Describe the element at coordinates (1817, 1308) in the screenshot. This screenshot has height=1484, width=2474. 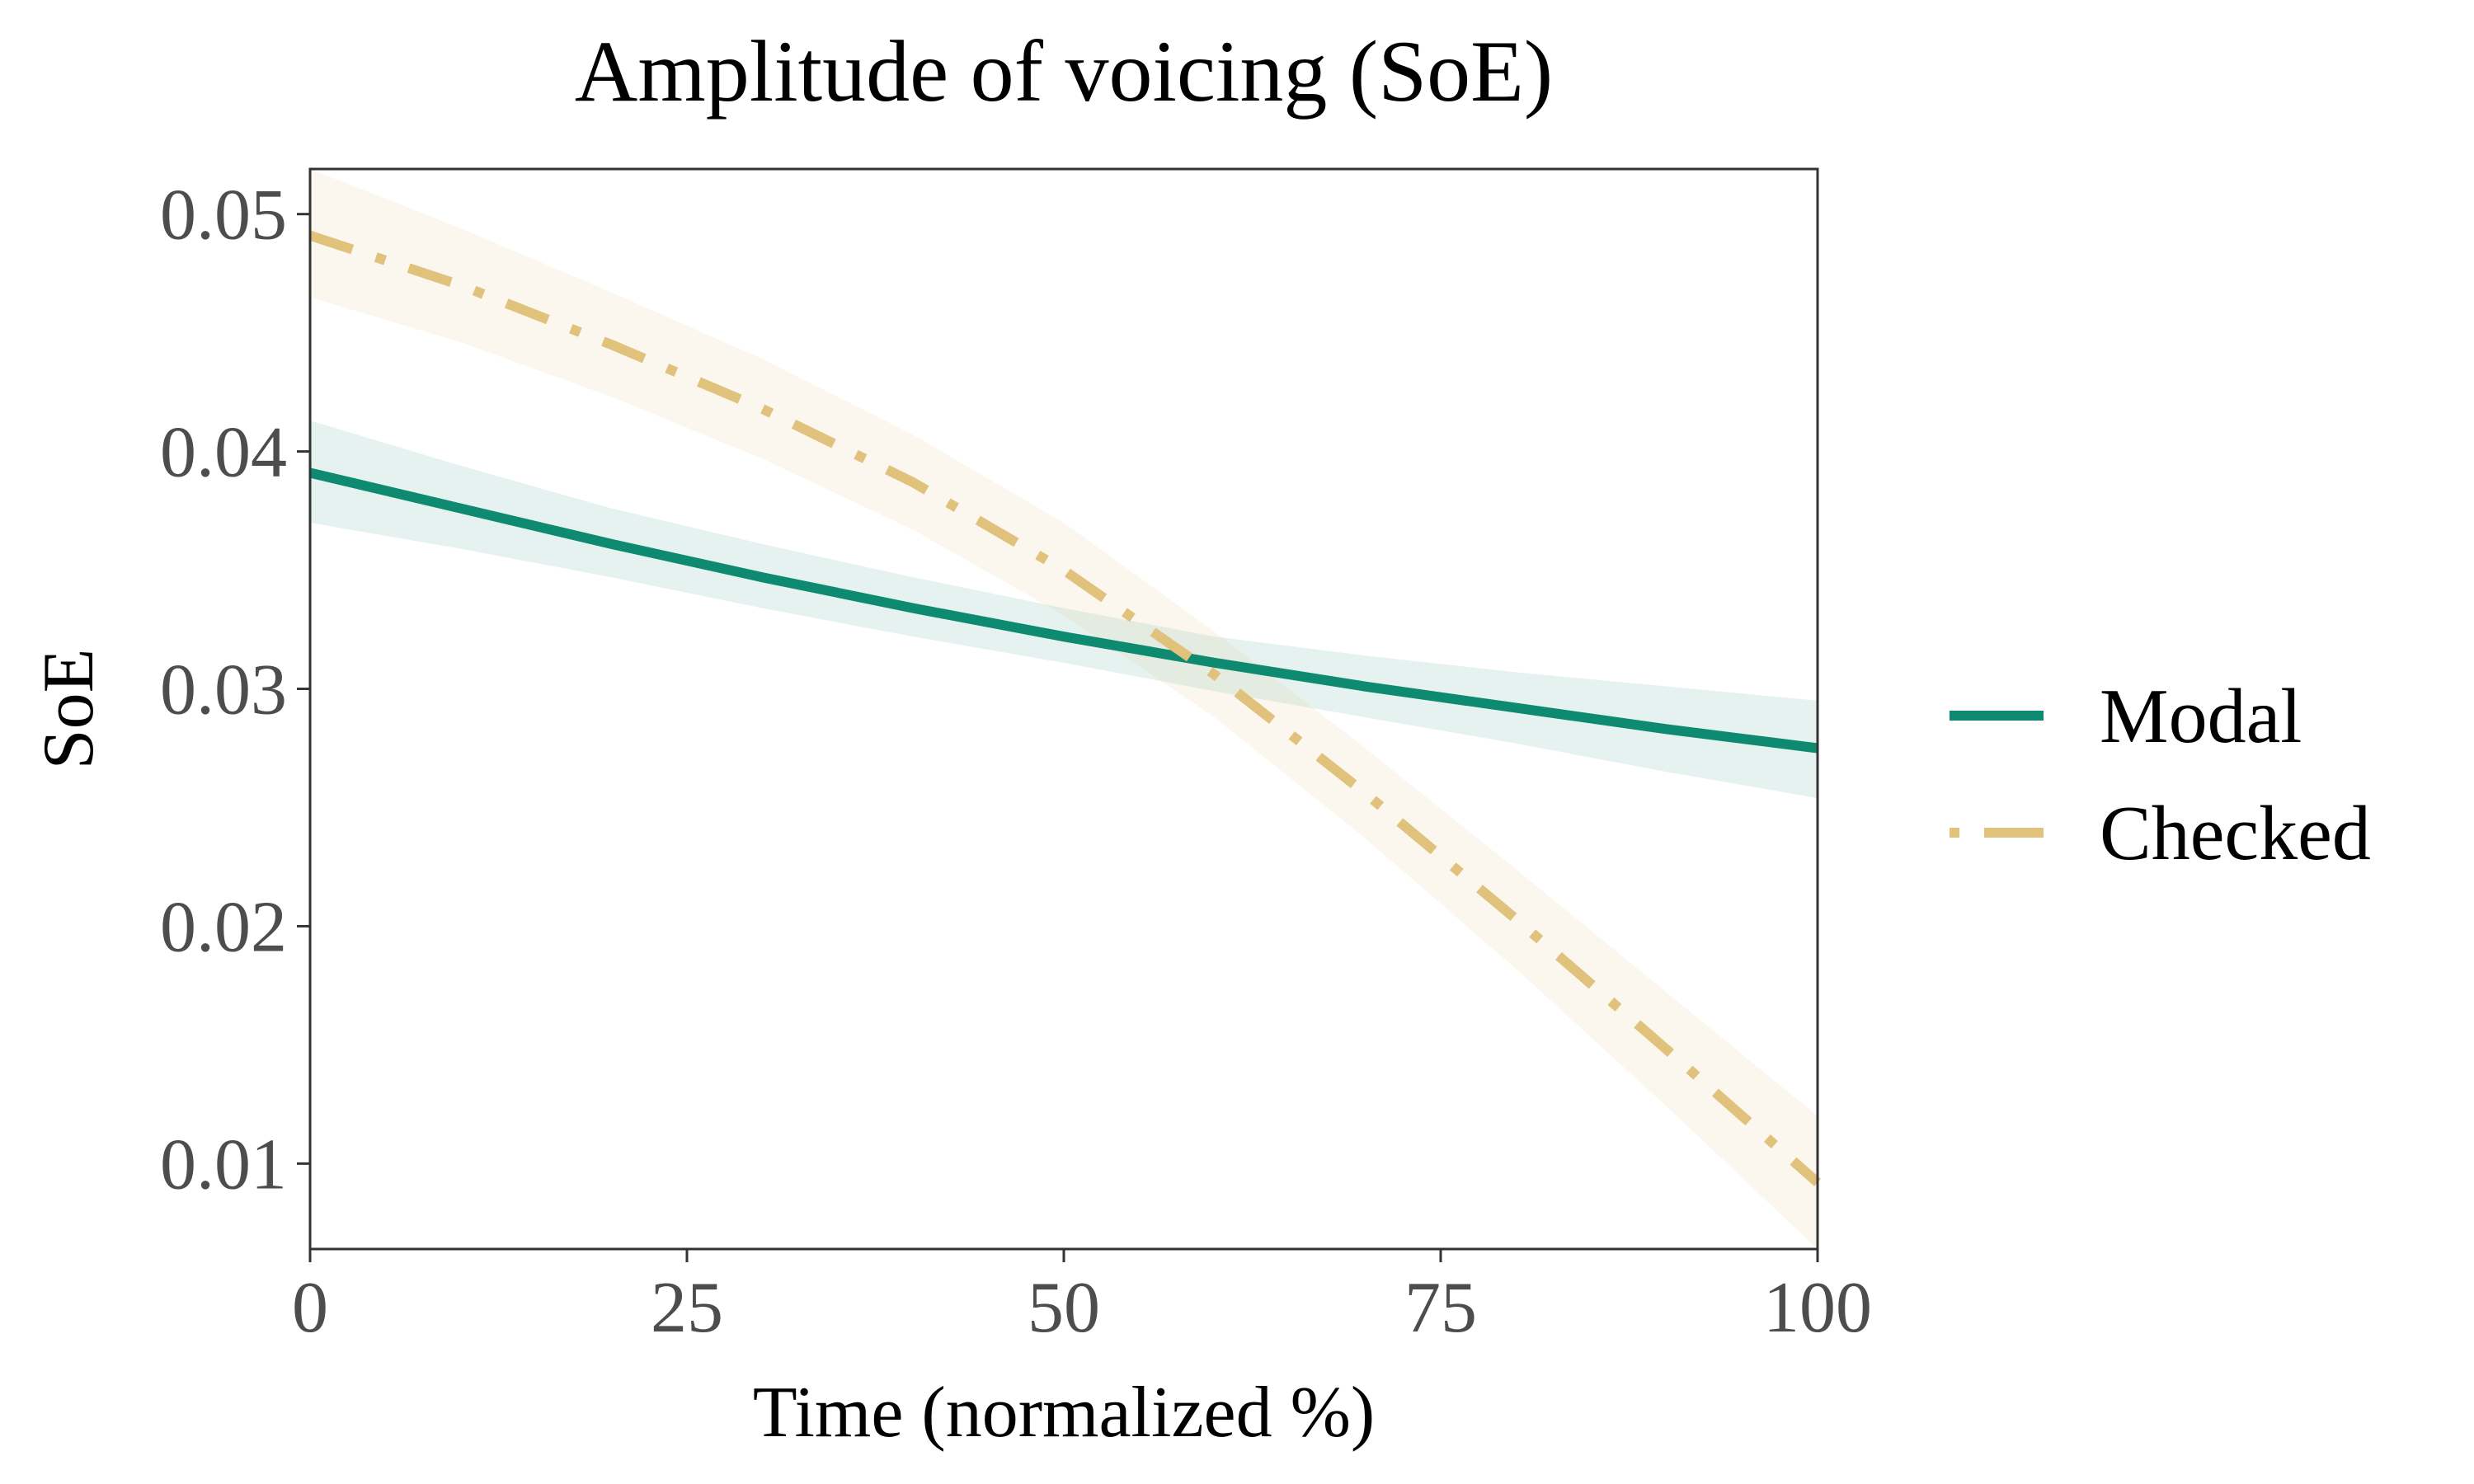
I see `x-tick-label: 100` at that location.